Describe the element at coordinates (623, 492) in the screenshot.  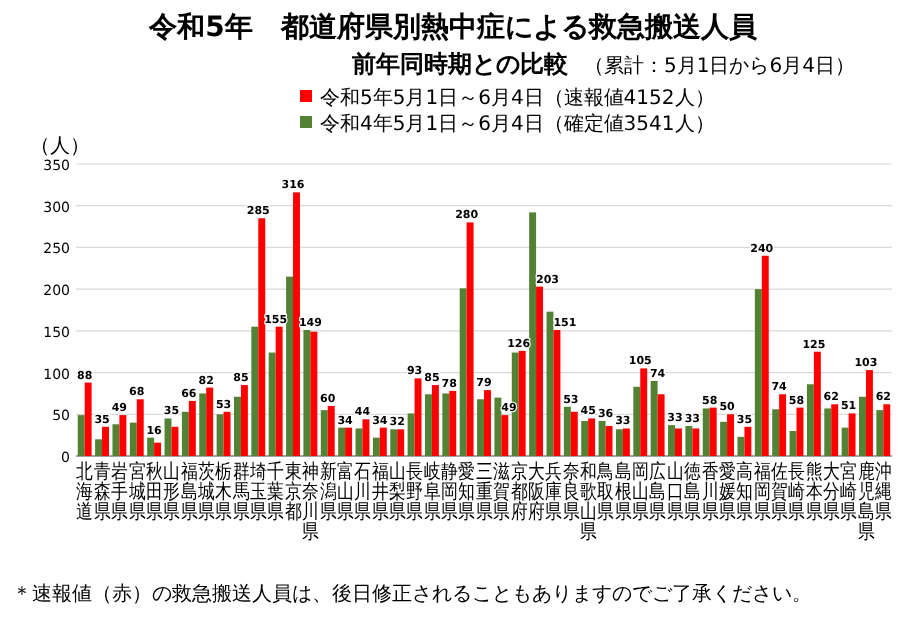
I see `x-tick-label: 島根県` at that location.